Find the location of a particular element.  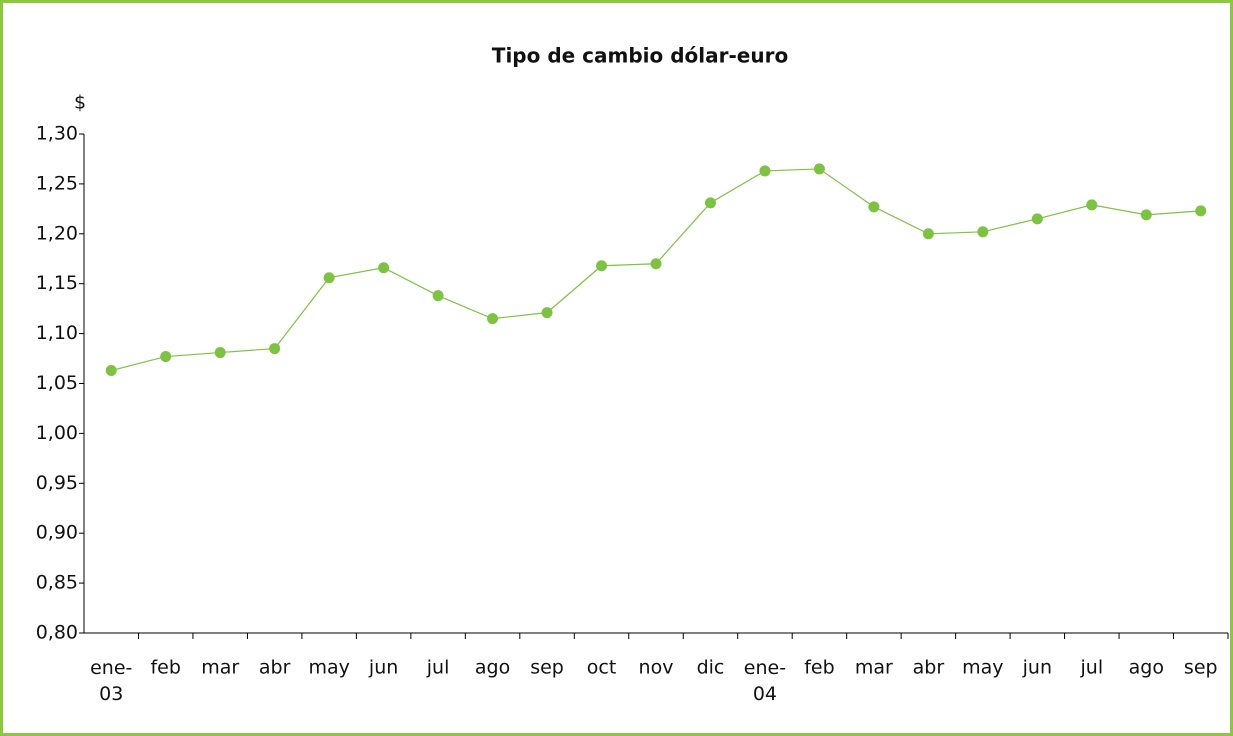

y-tick-label: 1,25 is located at coordinates (57, 183).